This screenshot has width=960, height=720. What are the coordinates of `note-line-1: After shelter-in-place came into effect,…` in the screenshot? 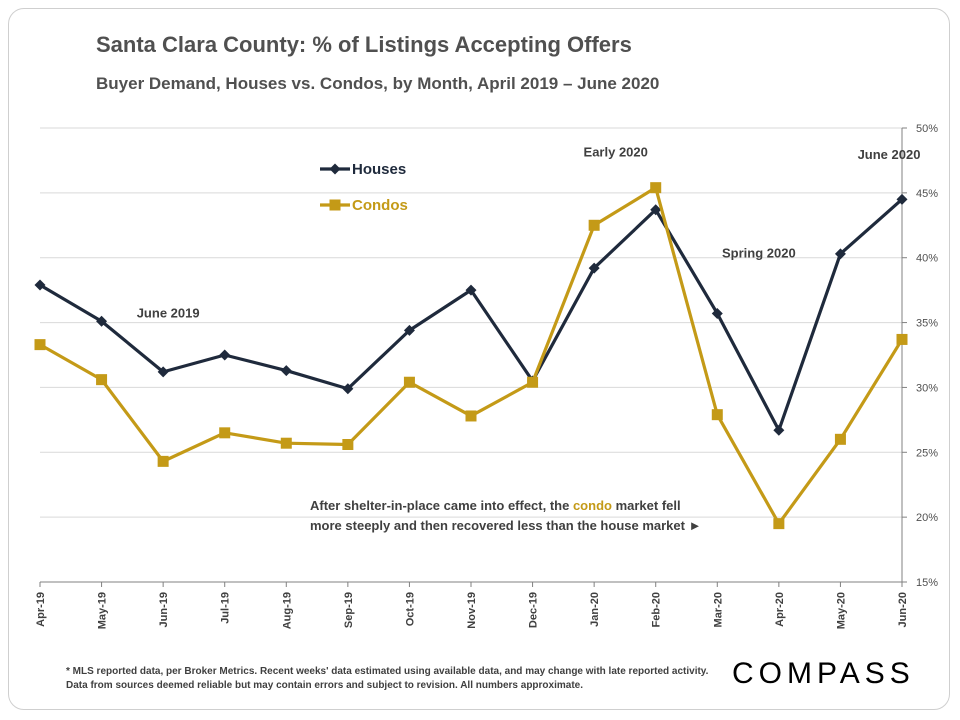 It's located at (495, 505).